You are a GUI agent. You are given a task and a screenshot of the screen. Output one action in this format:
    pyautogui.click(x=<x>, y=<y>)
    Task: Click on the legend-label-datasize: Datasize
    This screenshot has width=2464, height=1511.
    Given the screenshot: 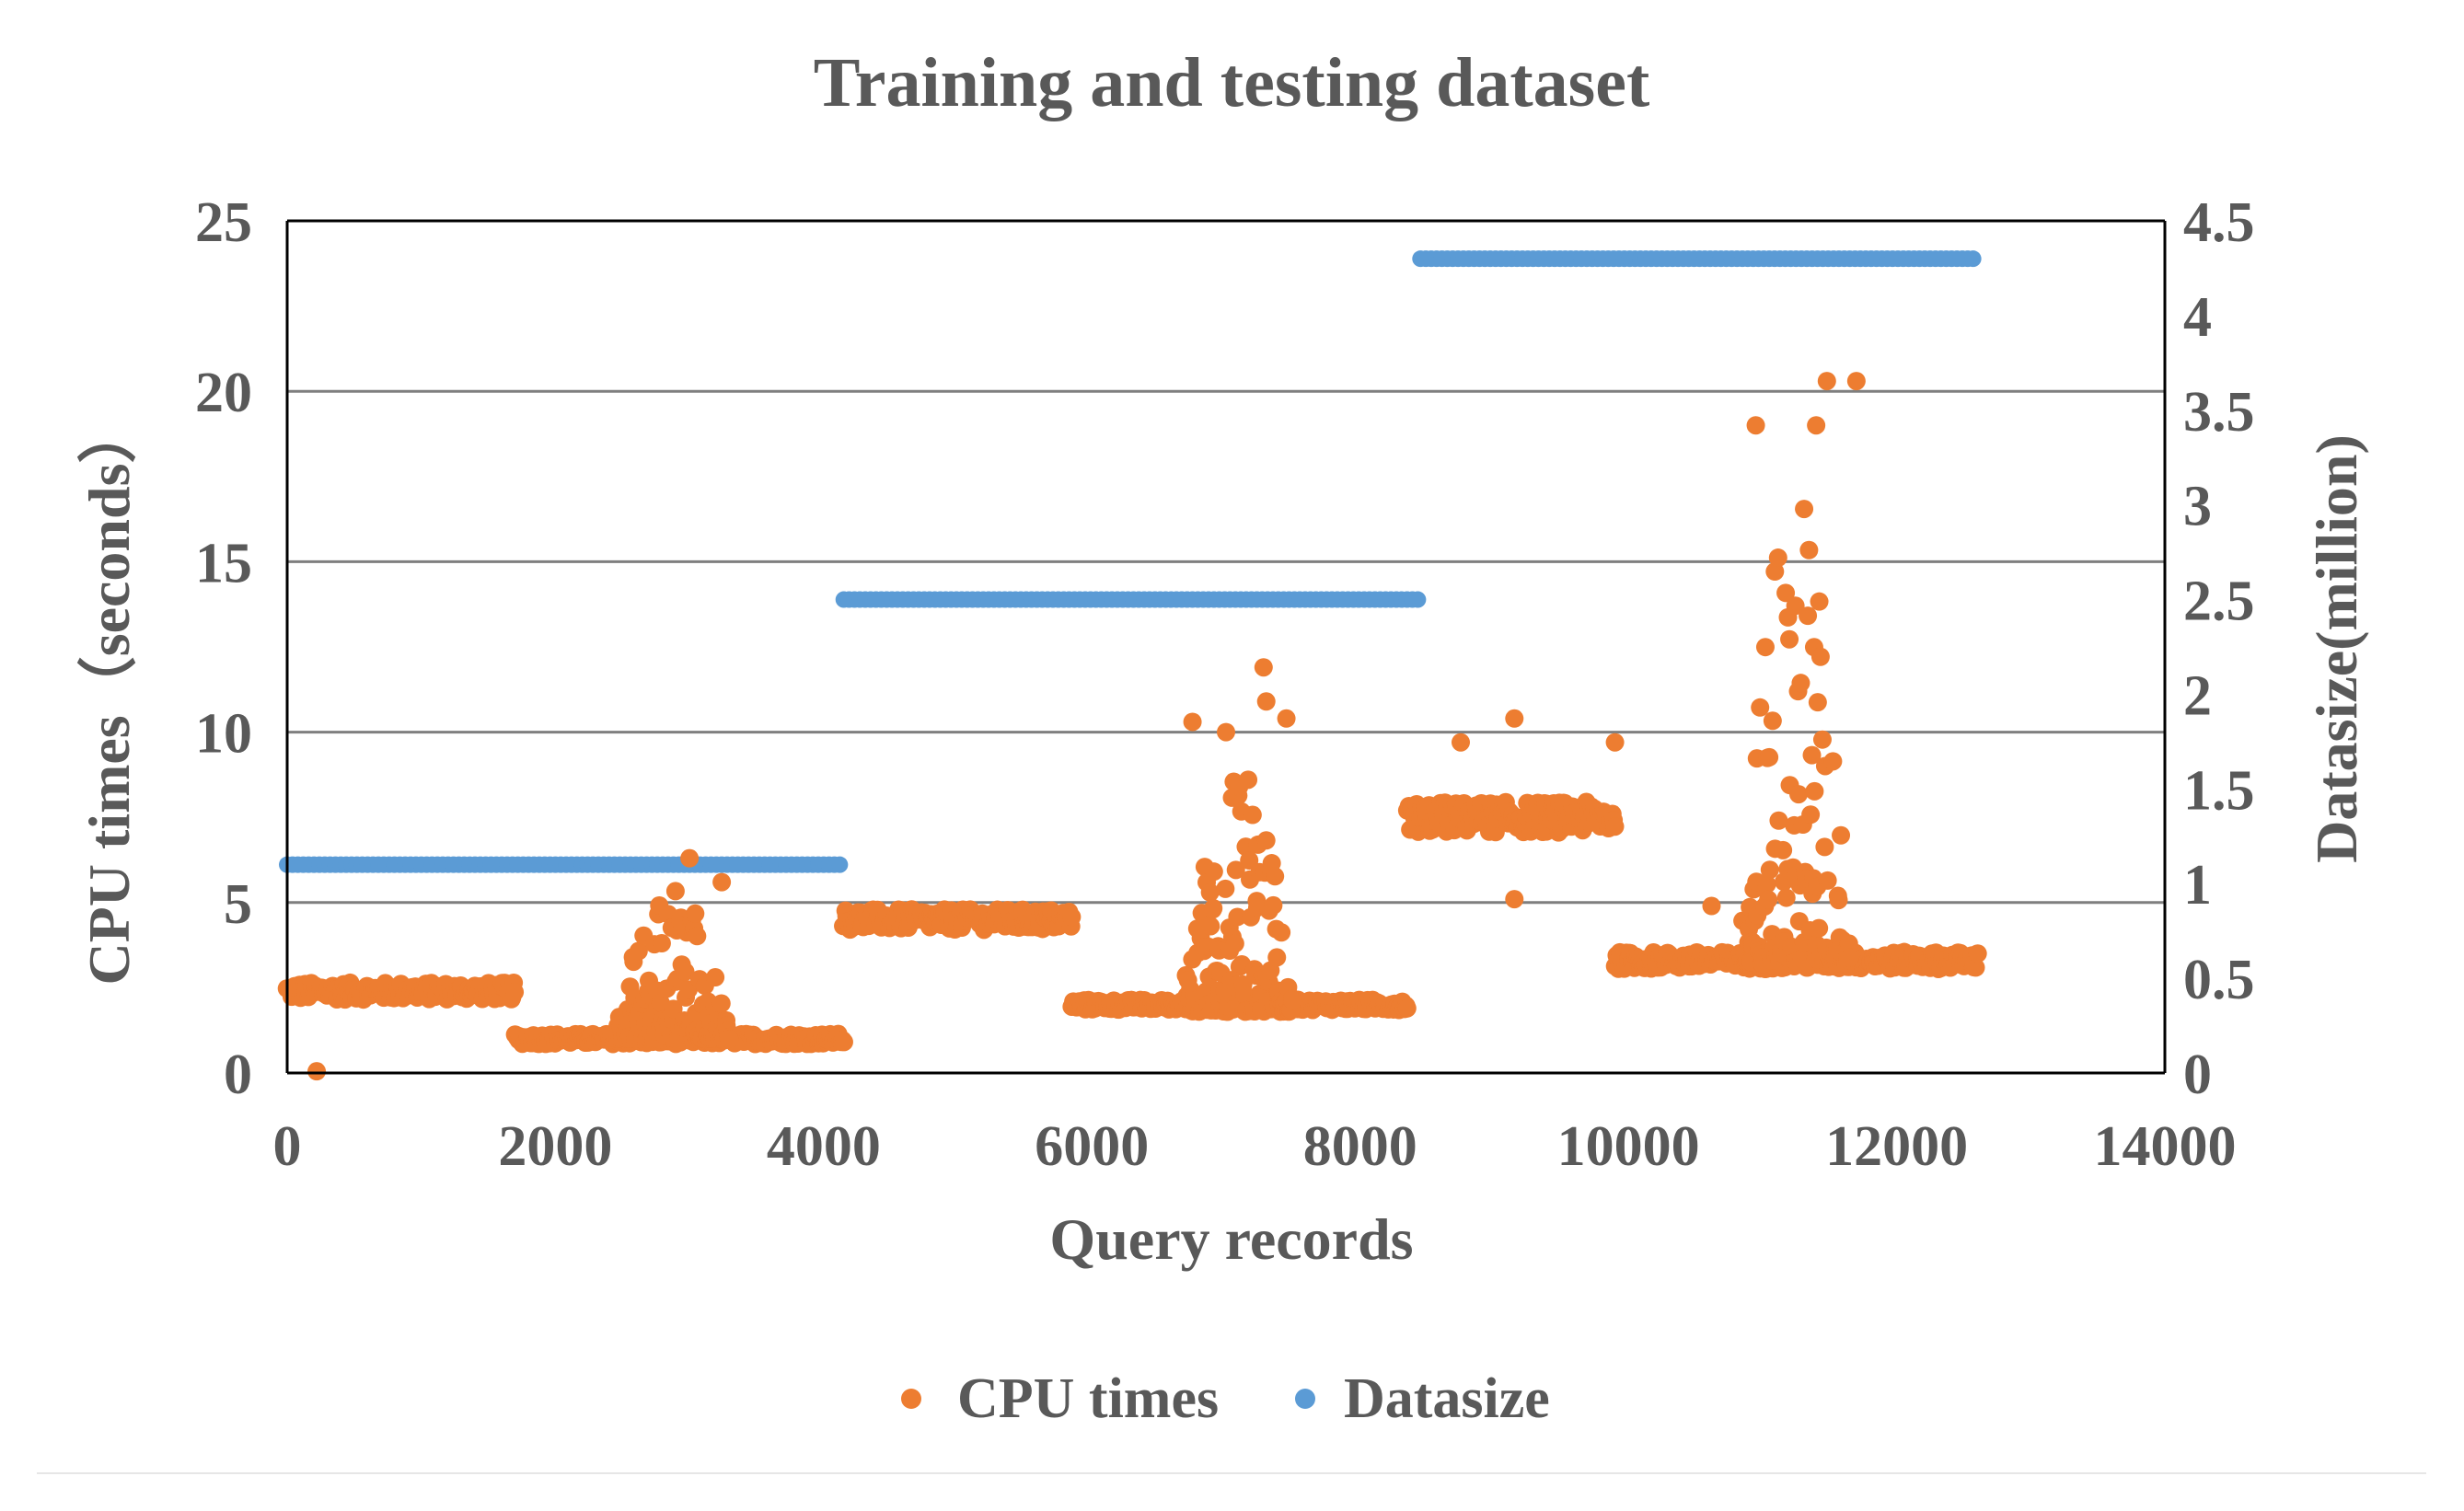 What is the action you would take?
    pyautogui.click(x=1447, y=1399)
    